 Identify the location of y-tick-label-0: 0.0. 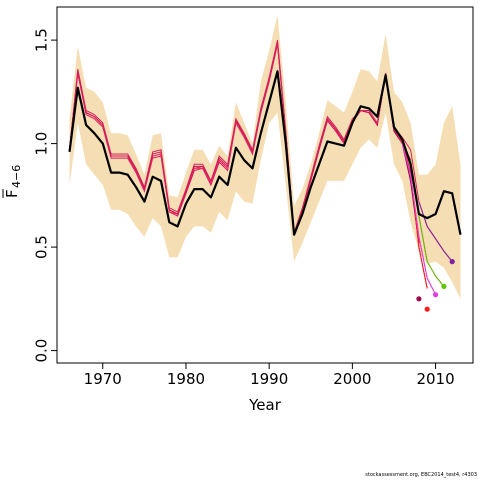
(42, 351).